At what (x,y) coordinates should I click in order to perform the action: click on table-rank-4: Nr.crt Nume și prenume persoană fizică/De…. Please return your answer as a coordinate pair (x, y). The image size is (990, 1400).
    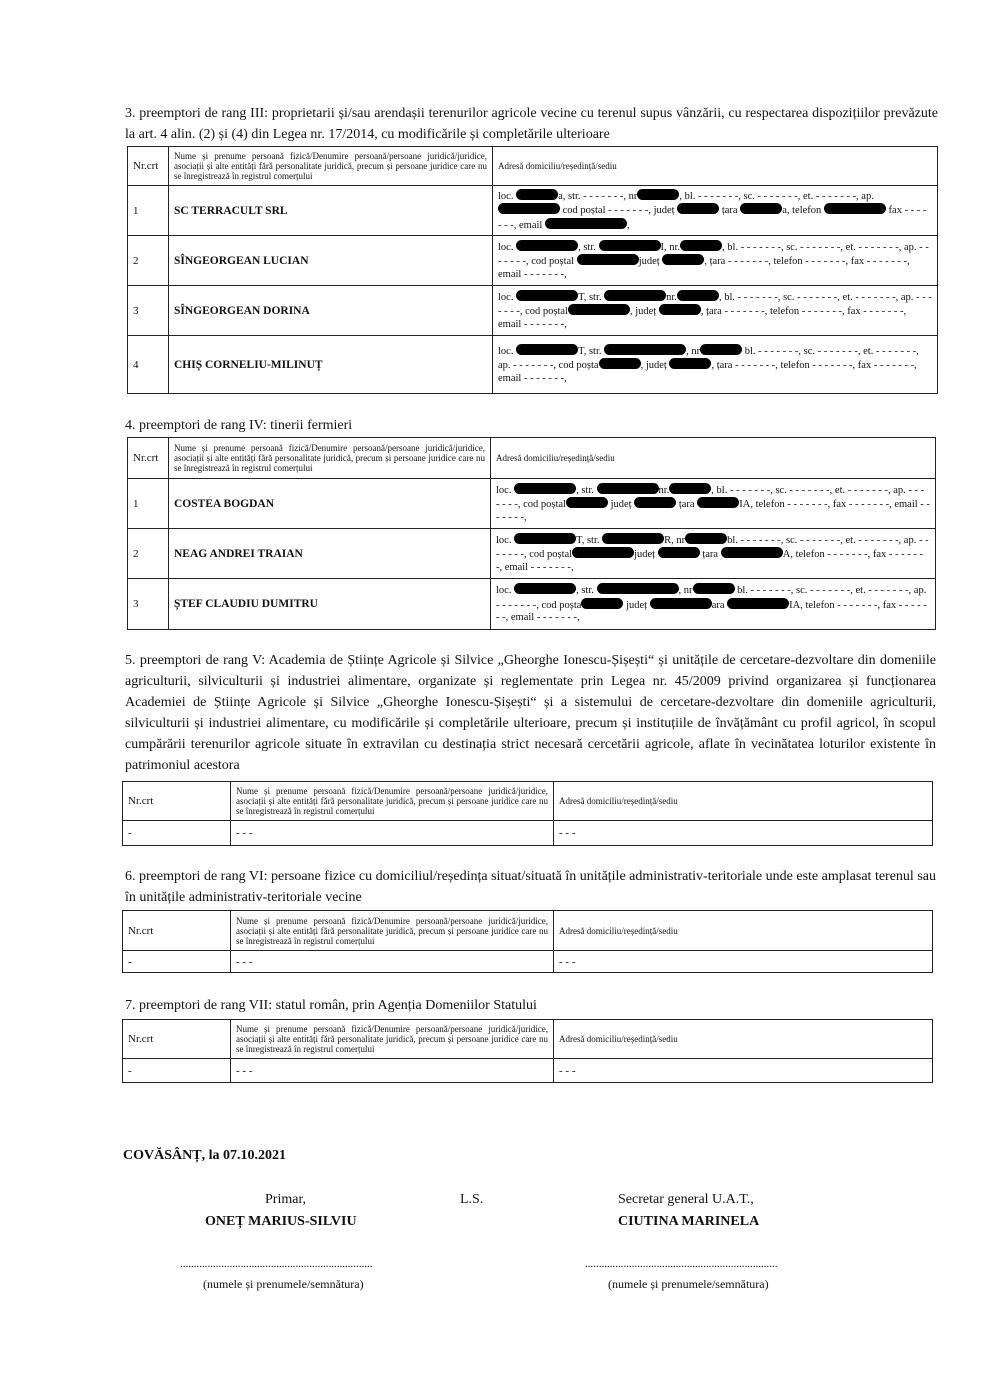
    Looking at the image, I should click on (531, 533).